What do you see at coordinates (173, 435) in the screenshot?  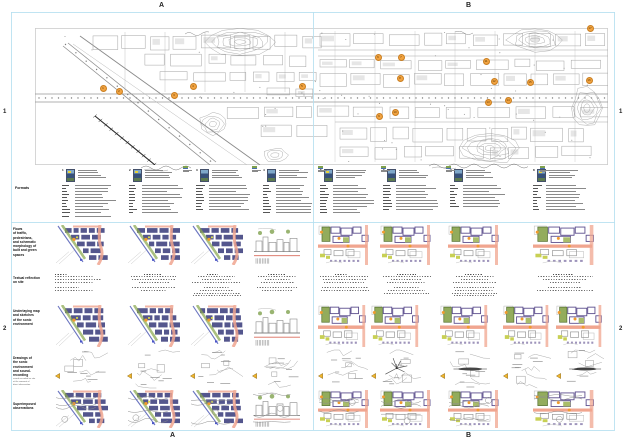 I see `grid-label-bottom-a: A` at bounding box center [173, 435].